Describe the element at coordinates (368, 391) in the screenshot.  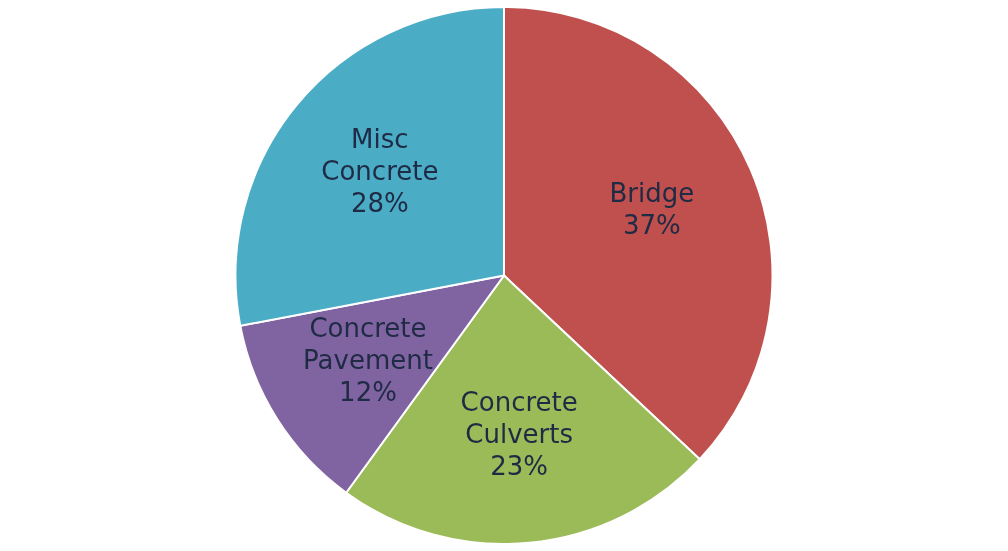
I see `data-label: 12%` at that location.